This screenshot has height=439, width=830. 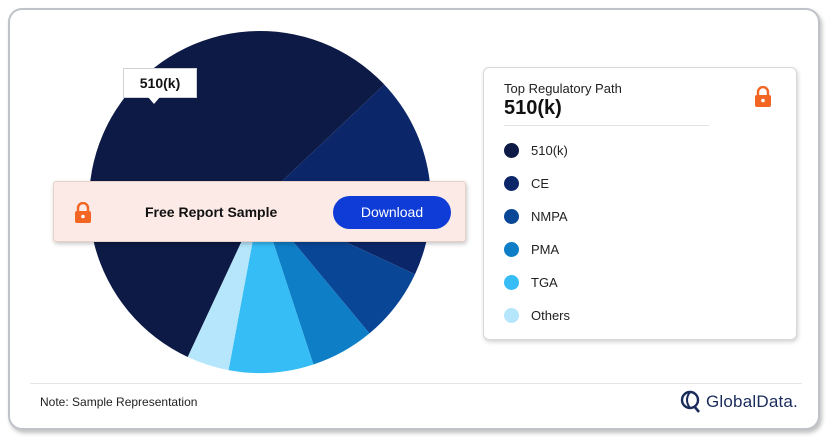 I want to click on free-report-banner: Free Report Sample Download, so click(x=259, y=211).